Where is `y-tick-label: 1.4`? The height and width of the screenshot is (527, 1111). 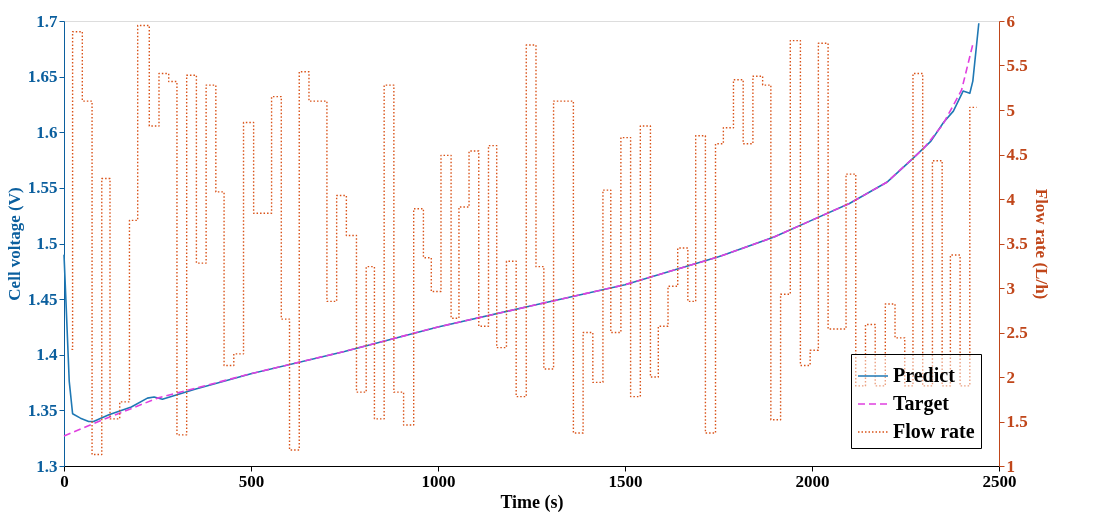 y-tick-label: 1.4 is located at coordinates (47, 355).